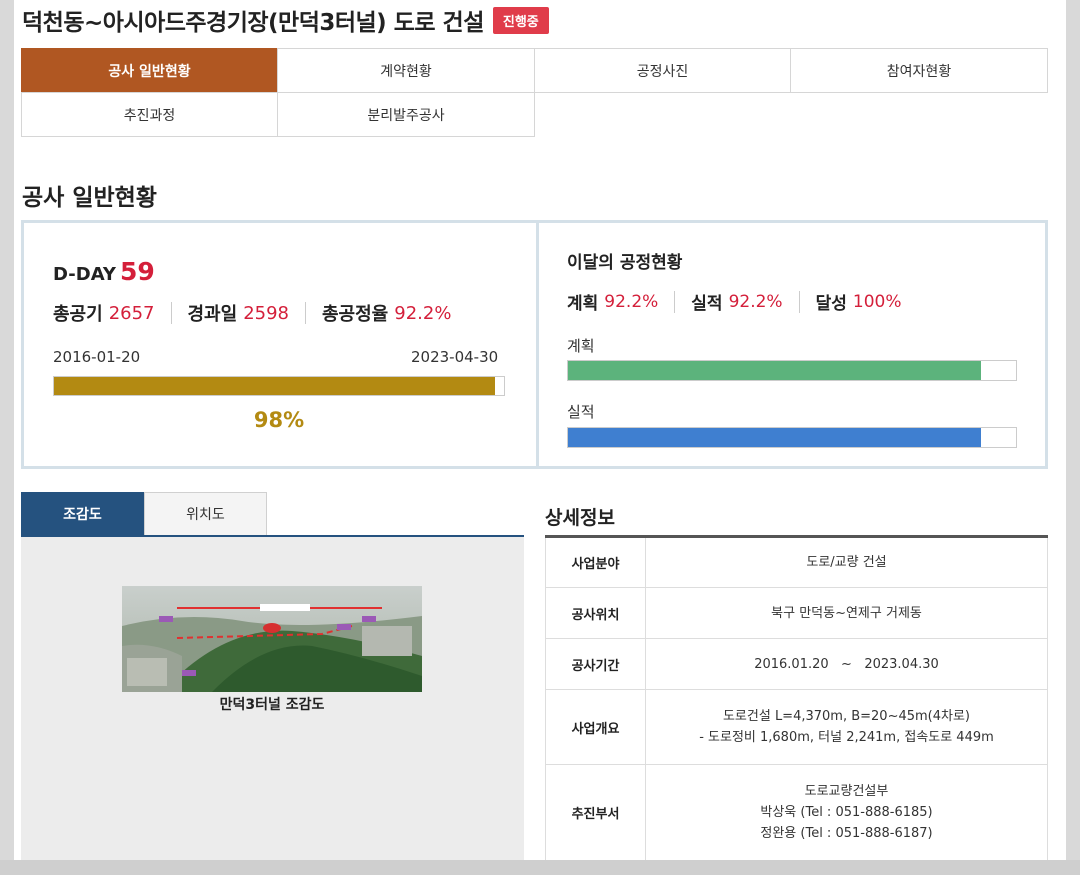 This screenshot has width=1080, height=875. Describe the element at coordinates (149, 114) in the screenshot. I see `tab-progress-history: 추진과정` at that location.